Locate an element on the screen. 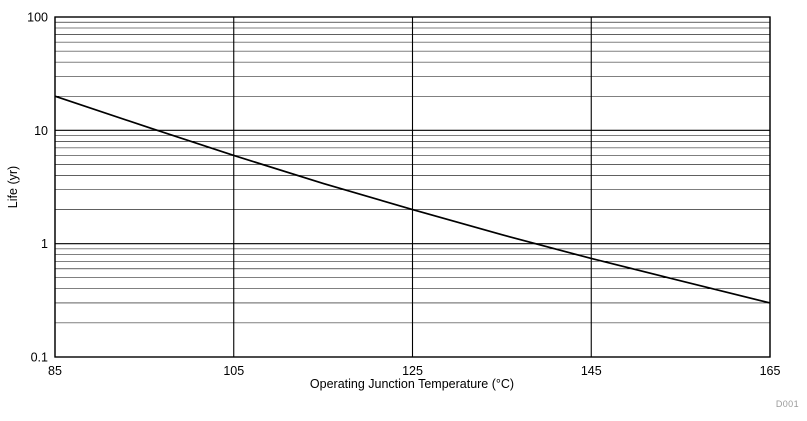 The width and height of the screenshot is (807, 421). y-tick-label: 100 is located at coordinates (37, 18).